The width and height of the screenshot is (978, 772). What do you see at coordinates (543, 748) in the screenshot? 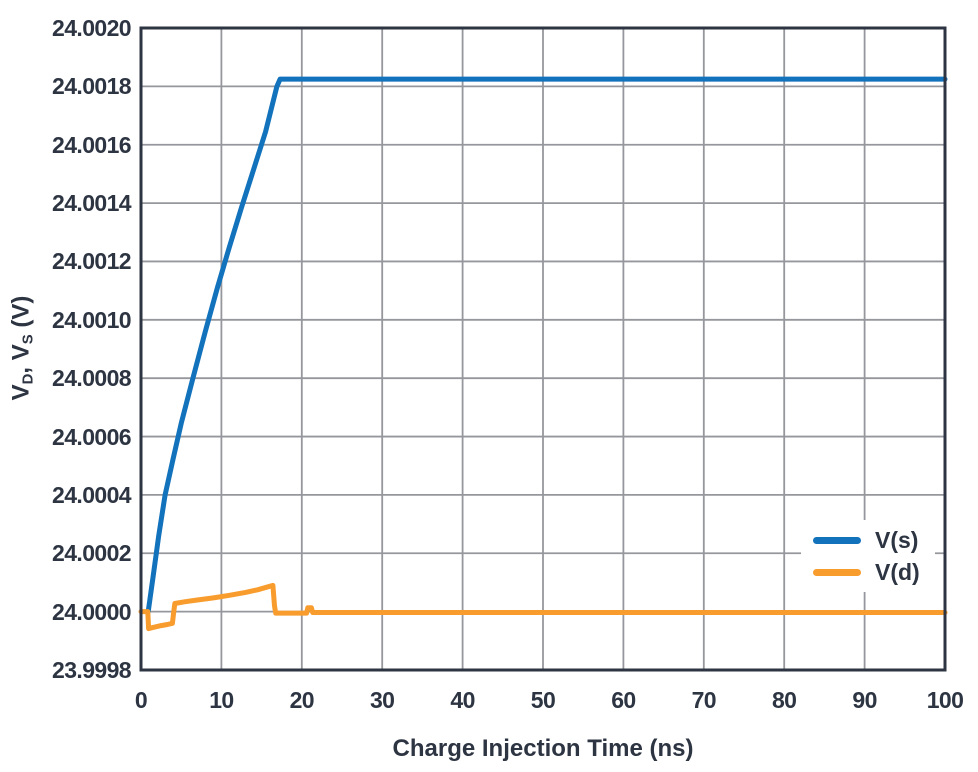
I see `x-axis-title: Charge Injection Time (ns)` at bounding box center [543, 748].